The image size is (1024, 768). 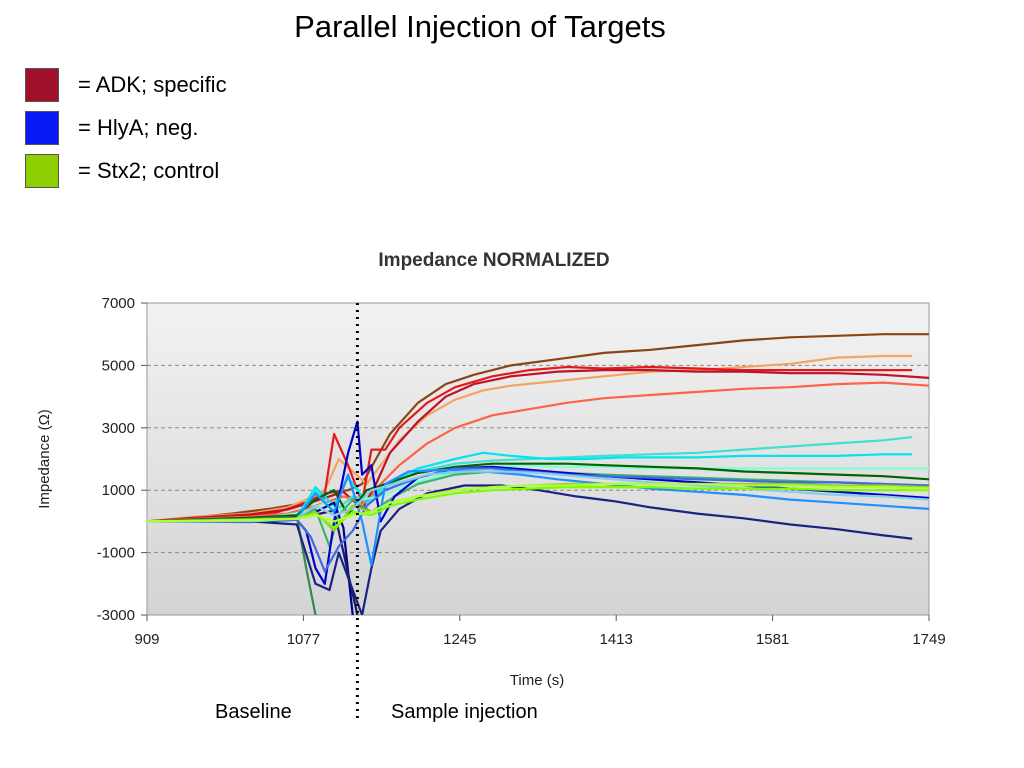 What do you see at coordinates (118, 365) in the screenshot?
I see `y-tick-label-5000: 5000` at bounding box center [118, 365].